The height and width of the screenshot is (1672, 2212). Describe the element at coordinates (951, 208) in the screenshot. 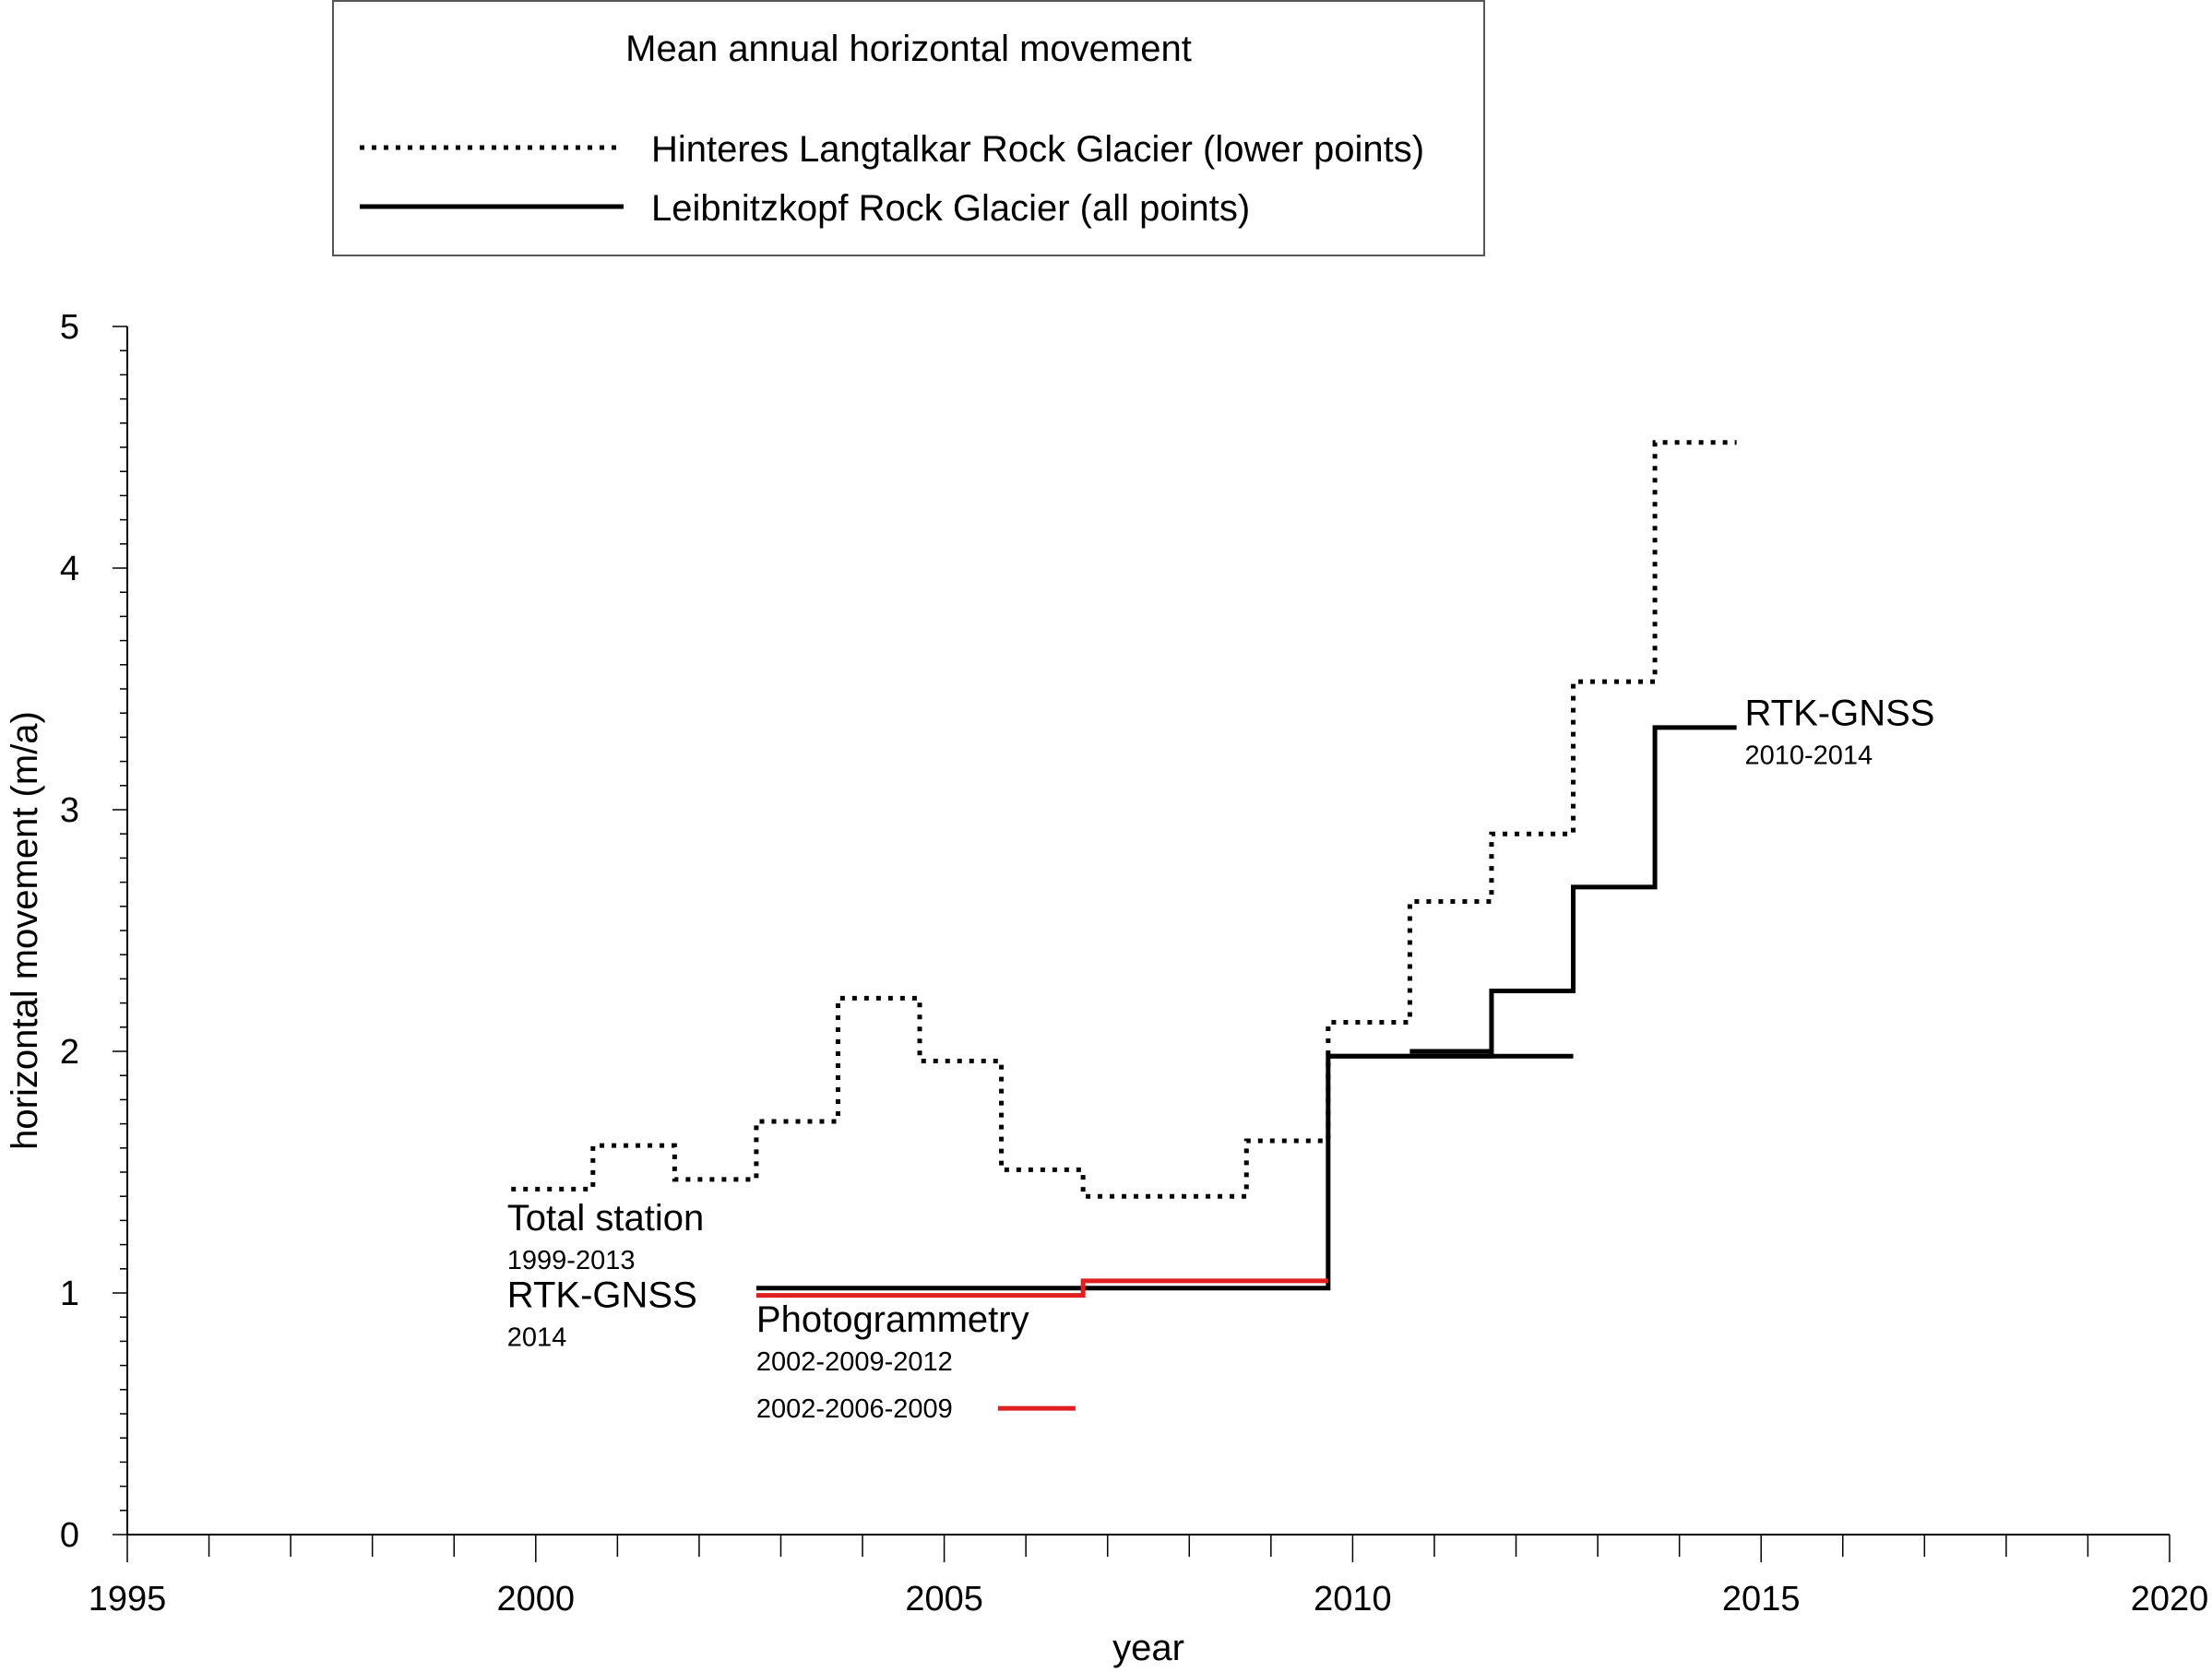

I see `legend-entry-leibnitzkopf: Leibnitzkopf Rock Glacier (all points)` at that location.